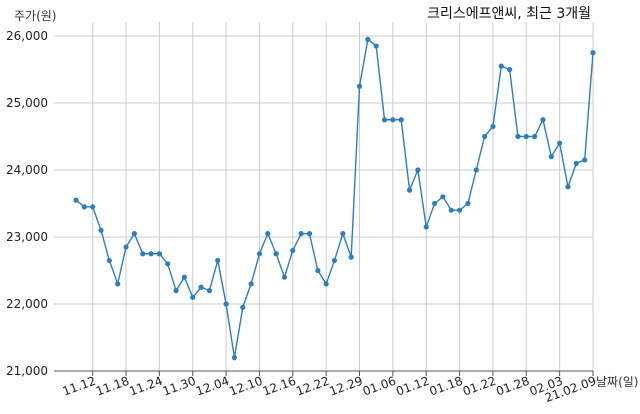 The width and height of the screenshot is (640, 414). Describe the element at coordinates (35, 16) in the screenshot. I see `y-axis-title: 주가(원)` at that location.